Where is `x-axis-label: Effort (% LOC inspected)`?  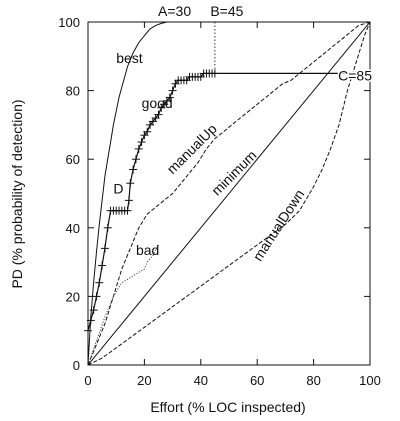 x-axis-label: Effort (% LOC inspected) is located at coordinates (227, 407).